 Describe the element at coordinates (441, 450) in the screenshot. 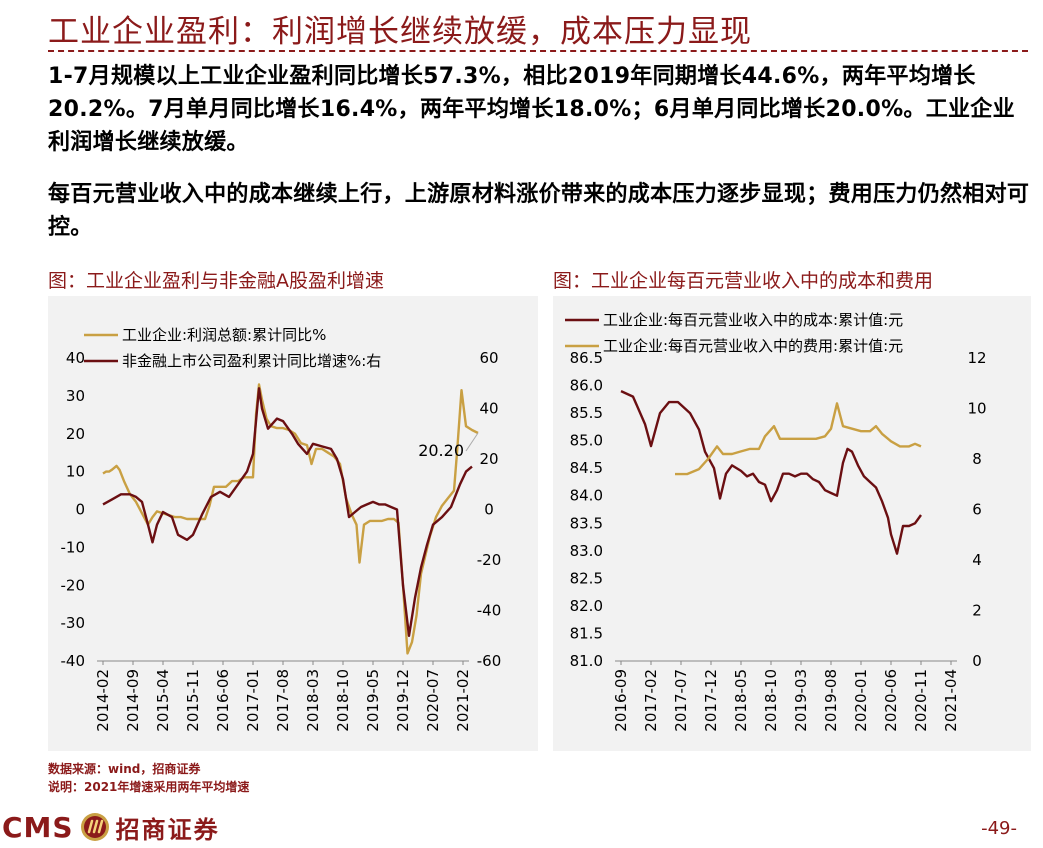

I see `annotation-label: 20.20` at that location.